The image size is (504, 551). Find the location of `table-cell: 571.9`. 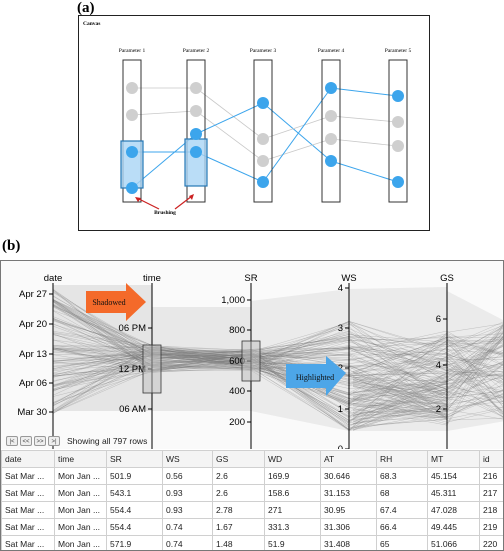

table-cell: 571.9 is located at coordinates (134, 542).